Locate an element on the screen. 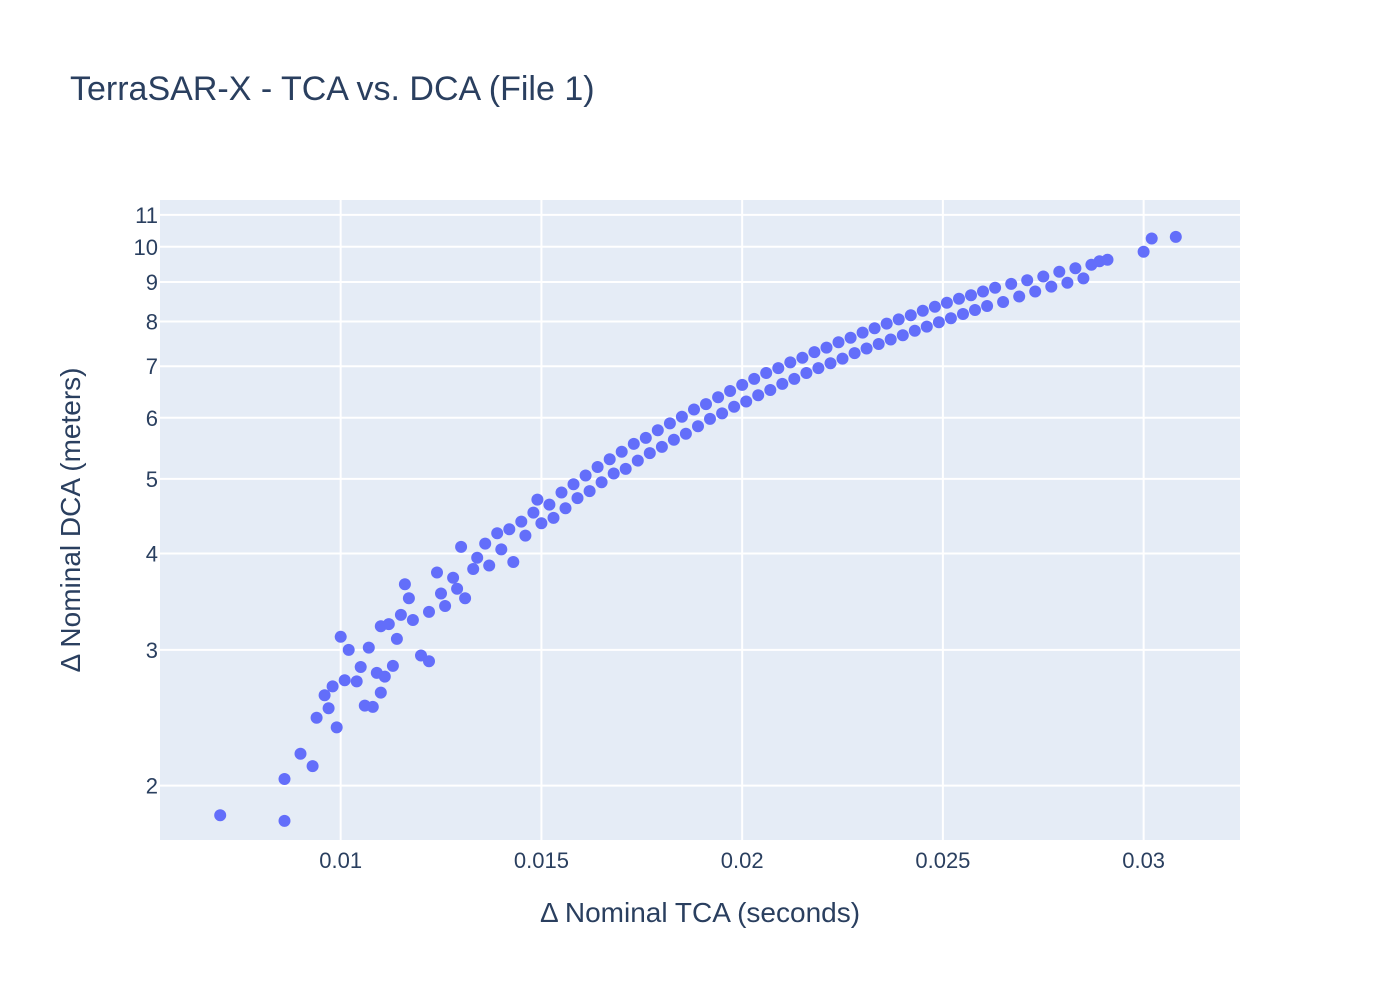 The image size is (1400, 1000). y-tick-label: 5 is located at coordinates (152, 479).